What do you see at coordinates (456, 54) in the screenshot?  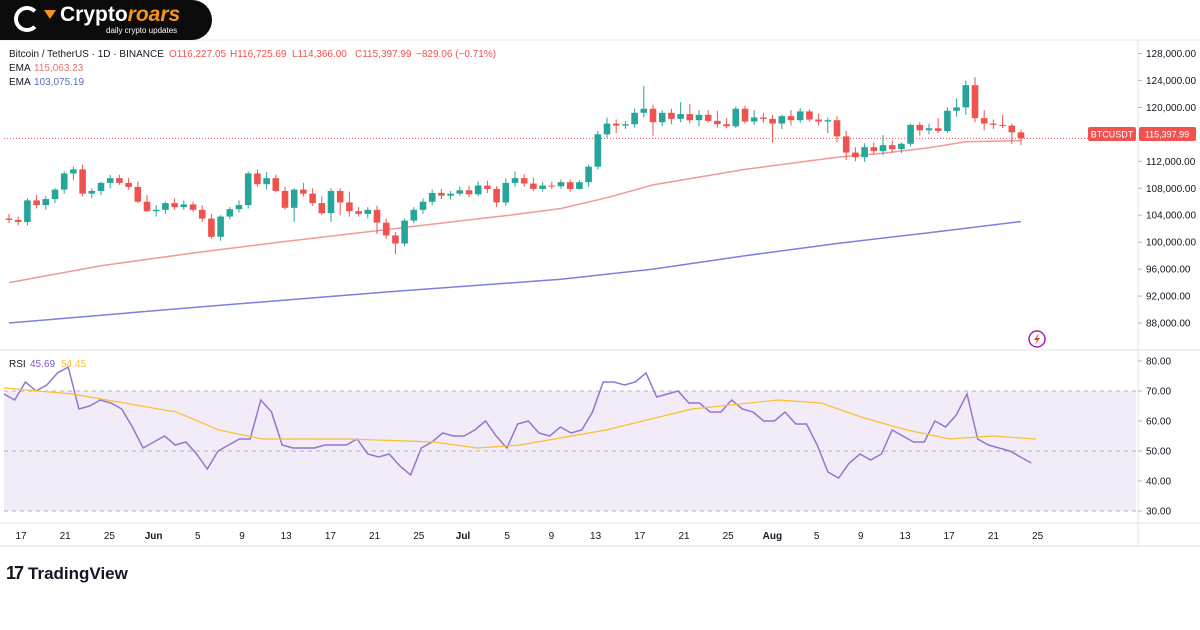 I see `legend-change: −829.06 (−0.71%)` at bounding box center [456, 54].